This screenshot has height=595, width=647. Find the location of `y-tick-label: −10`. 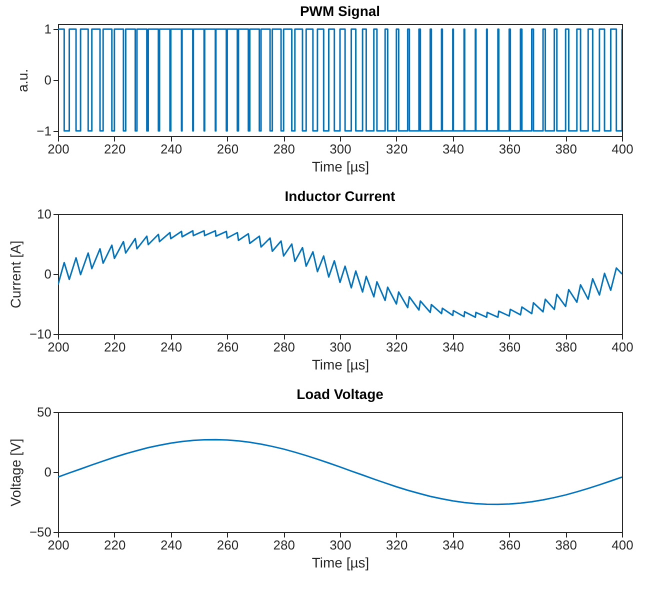

y-tick-label: −10 is located at coordinates (40, 334).